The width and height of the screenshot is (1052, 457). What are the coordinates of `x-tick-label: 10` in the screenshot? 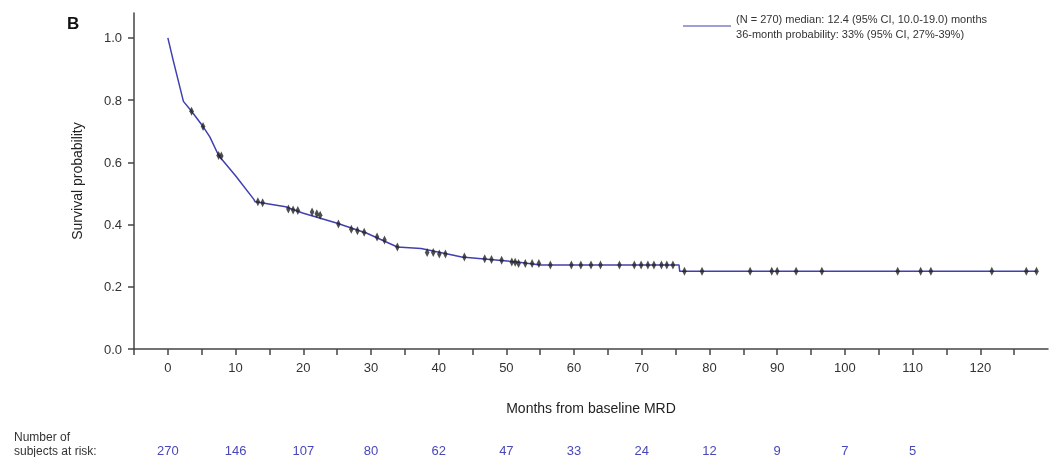 It's located at (235, 367).